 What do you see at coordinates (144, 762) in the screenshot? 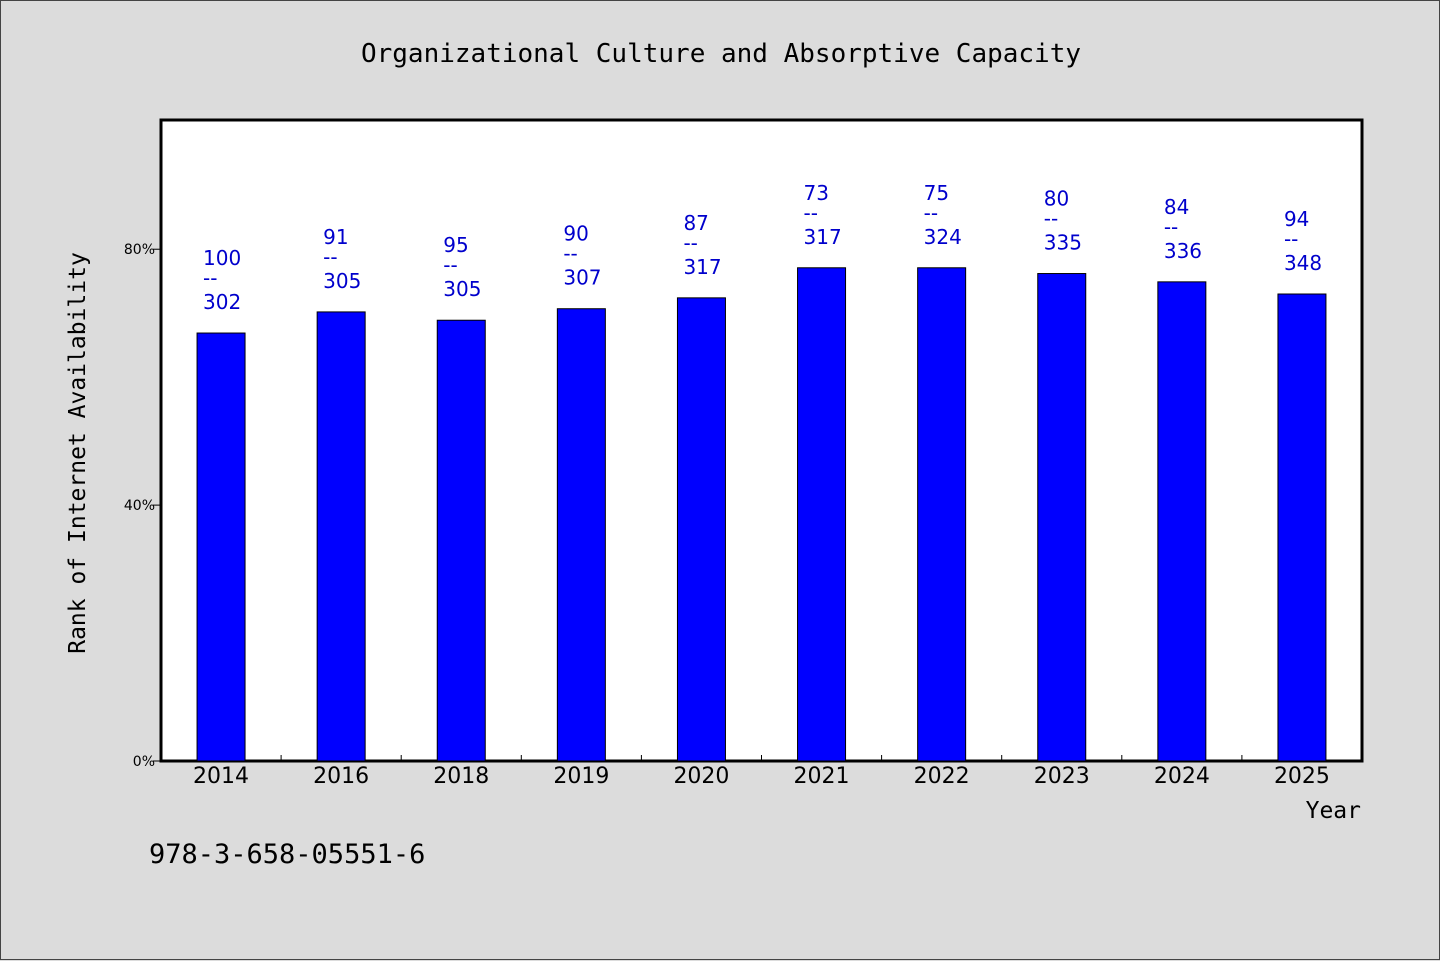
I see `y-tick-label: 0%` at bounding box center [144, 762].